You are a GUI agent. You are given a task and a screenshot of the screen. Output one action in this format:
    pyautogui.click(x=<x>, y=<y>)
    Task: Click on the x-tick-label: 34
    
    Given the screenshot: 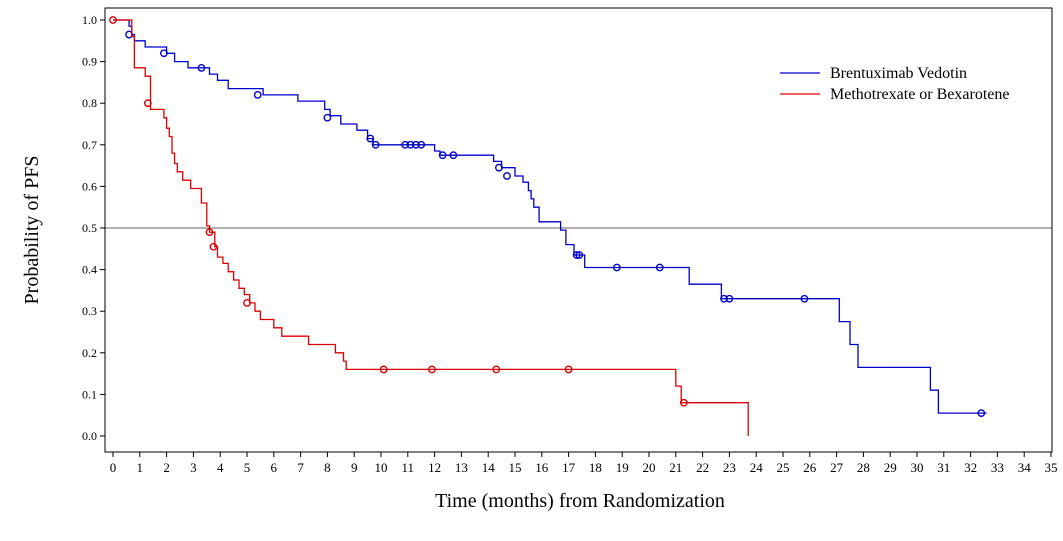 What is the action you would take?
    pyautogui.click(x=1025, y=467)
    